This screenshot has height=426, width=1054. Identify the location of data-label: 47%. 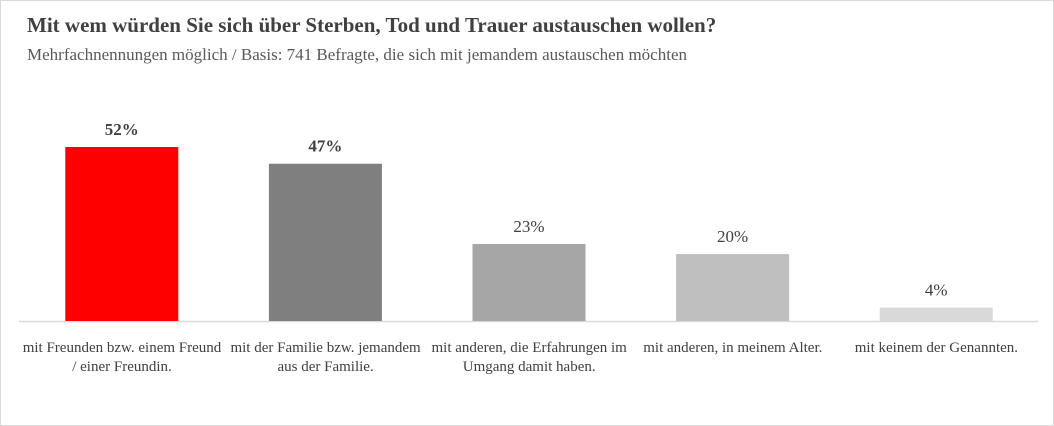
(325, 146).